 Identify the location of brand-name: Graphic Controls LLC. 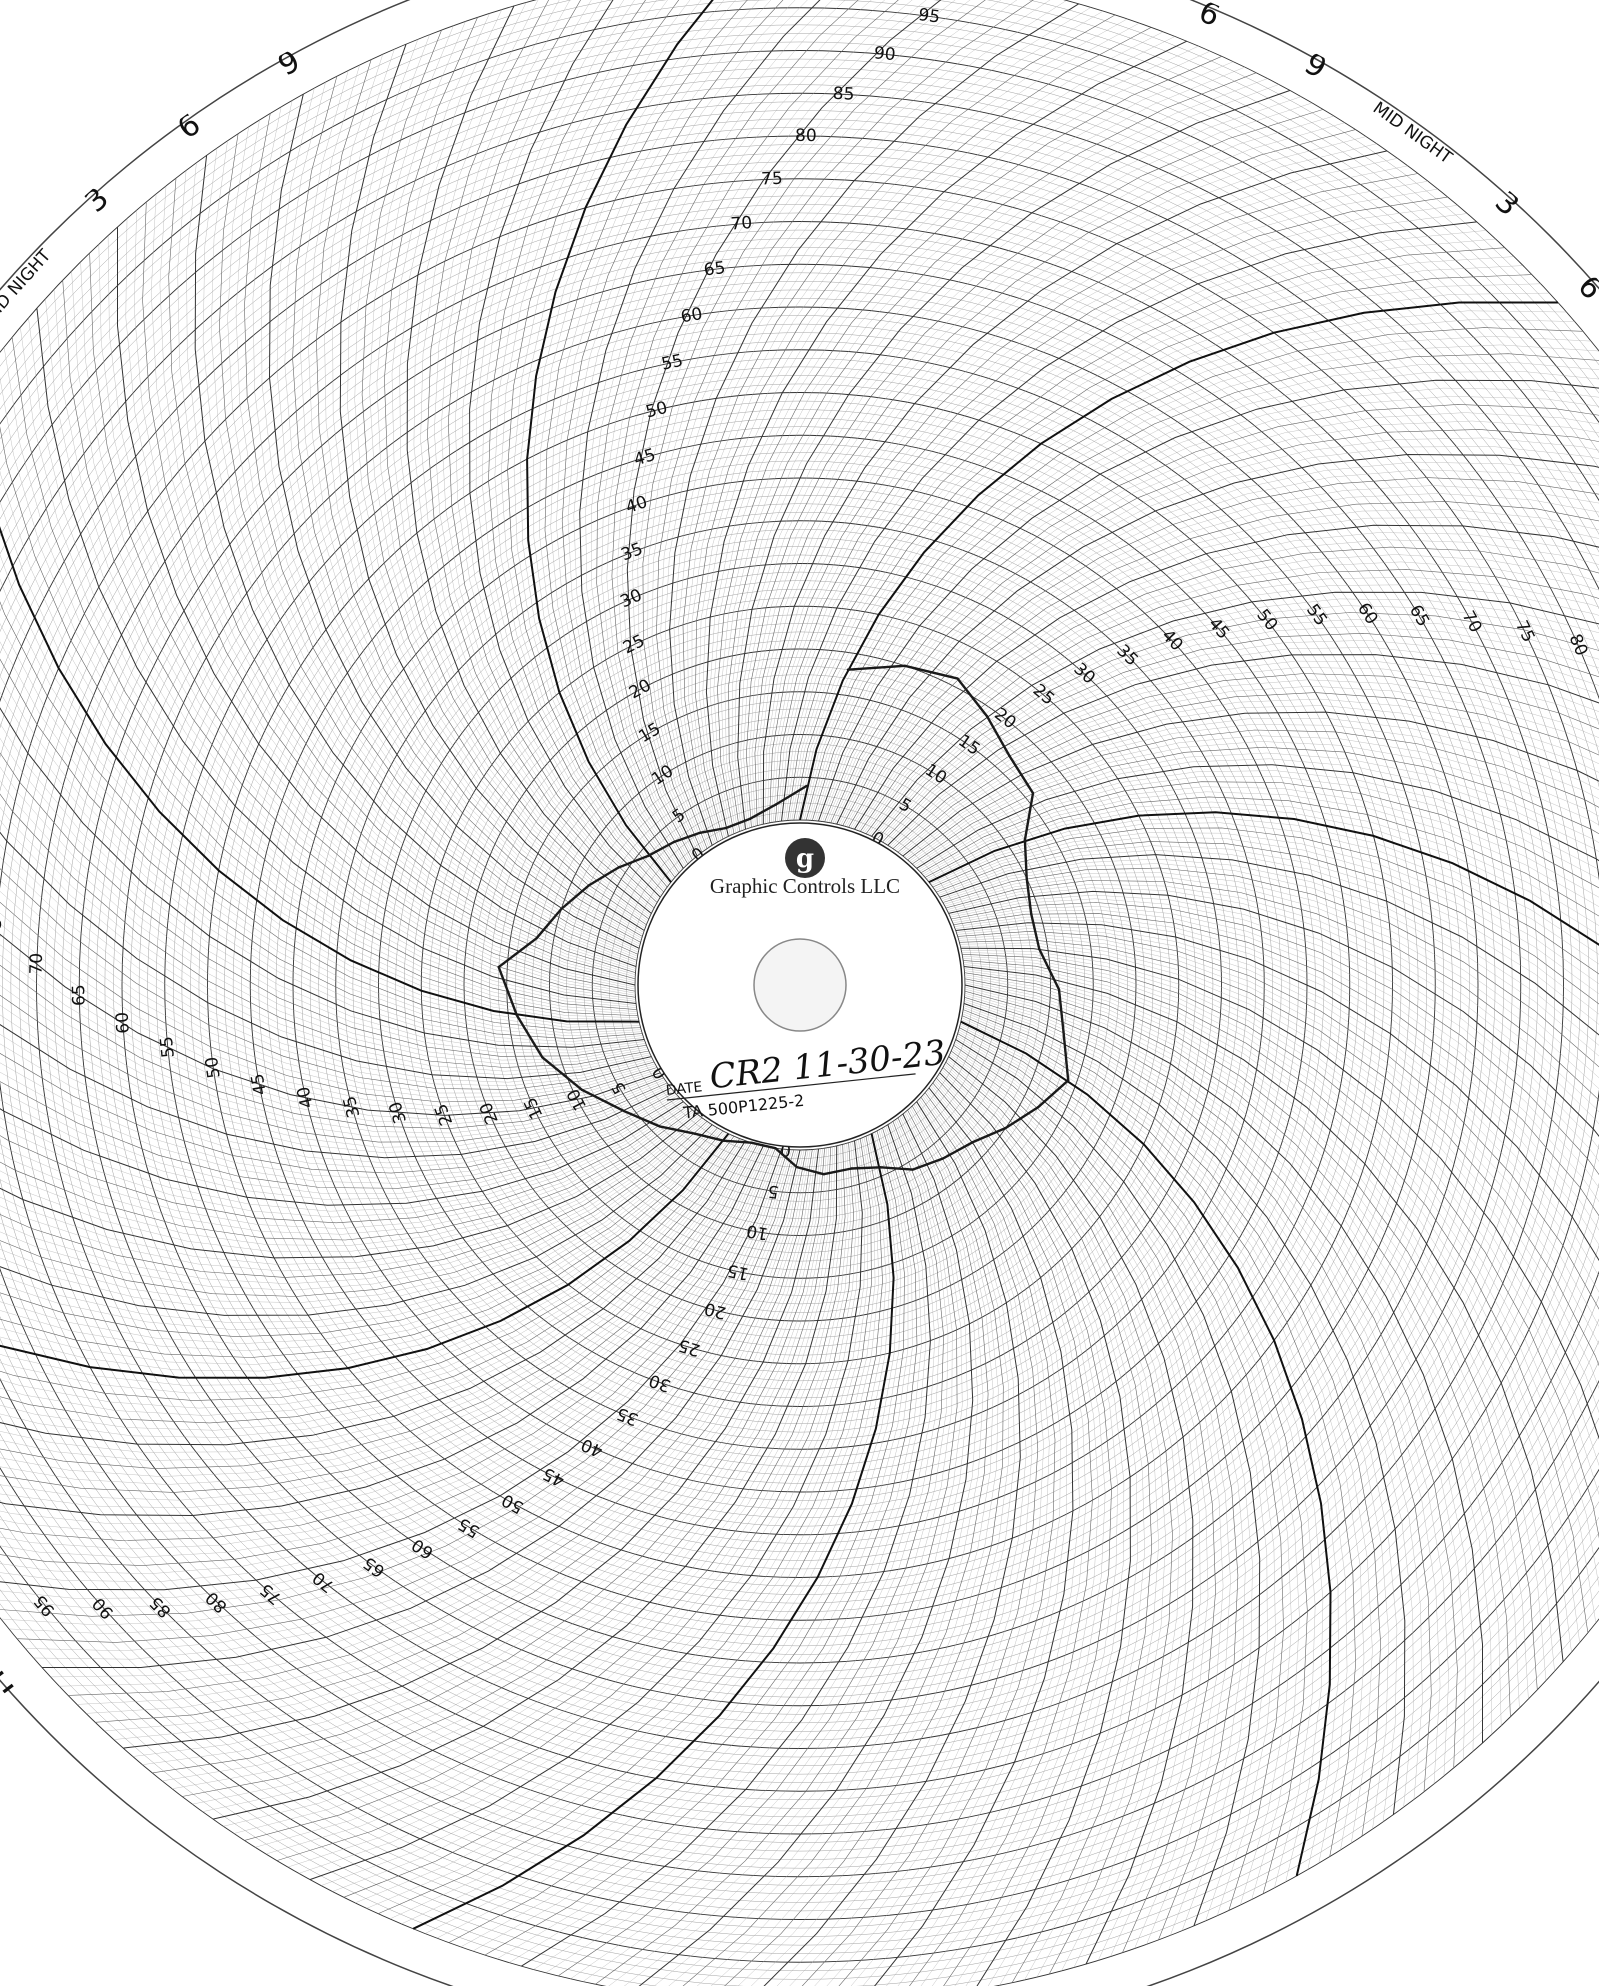
(805, 886).